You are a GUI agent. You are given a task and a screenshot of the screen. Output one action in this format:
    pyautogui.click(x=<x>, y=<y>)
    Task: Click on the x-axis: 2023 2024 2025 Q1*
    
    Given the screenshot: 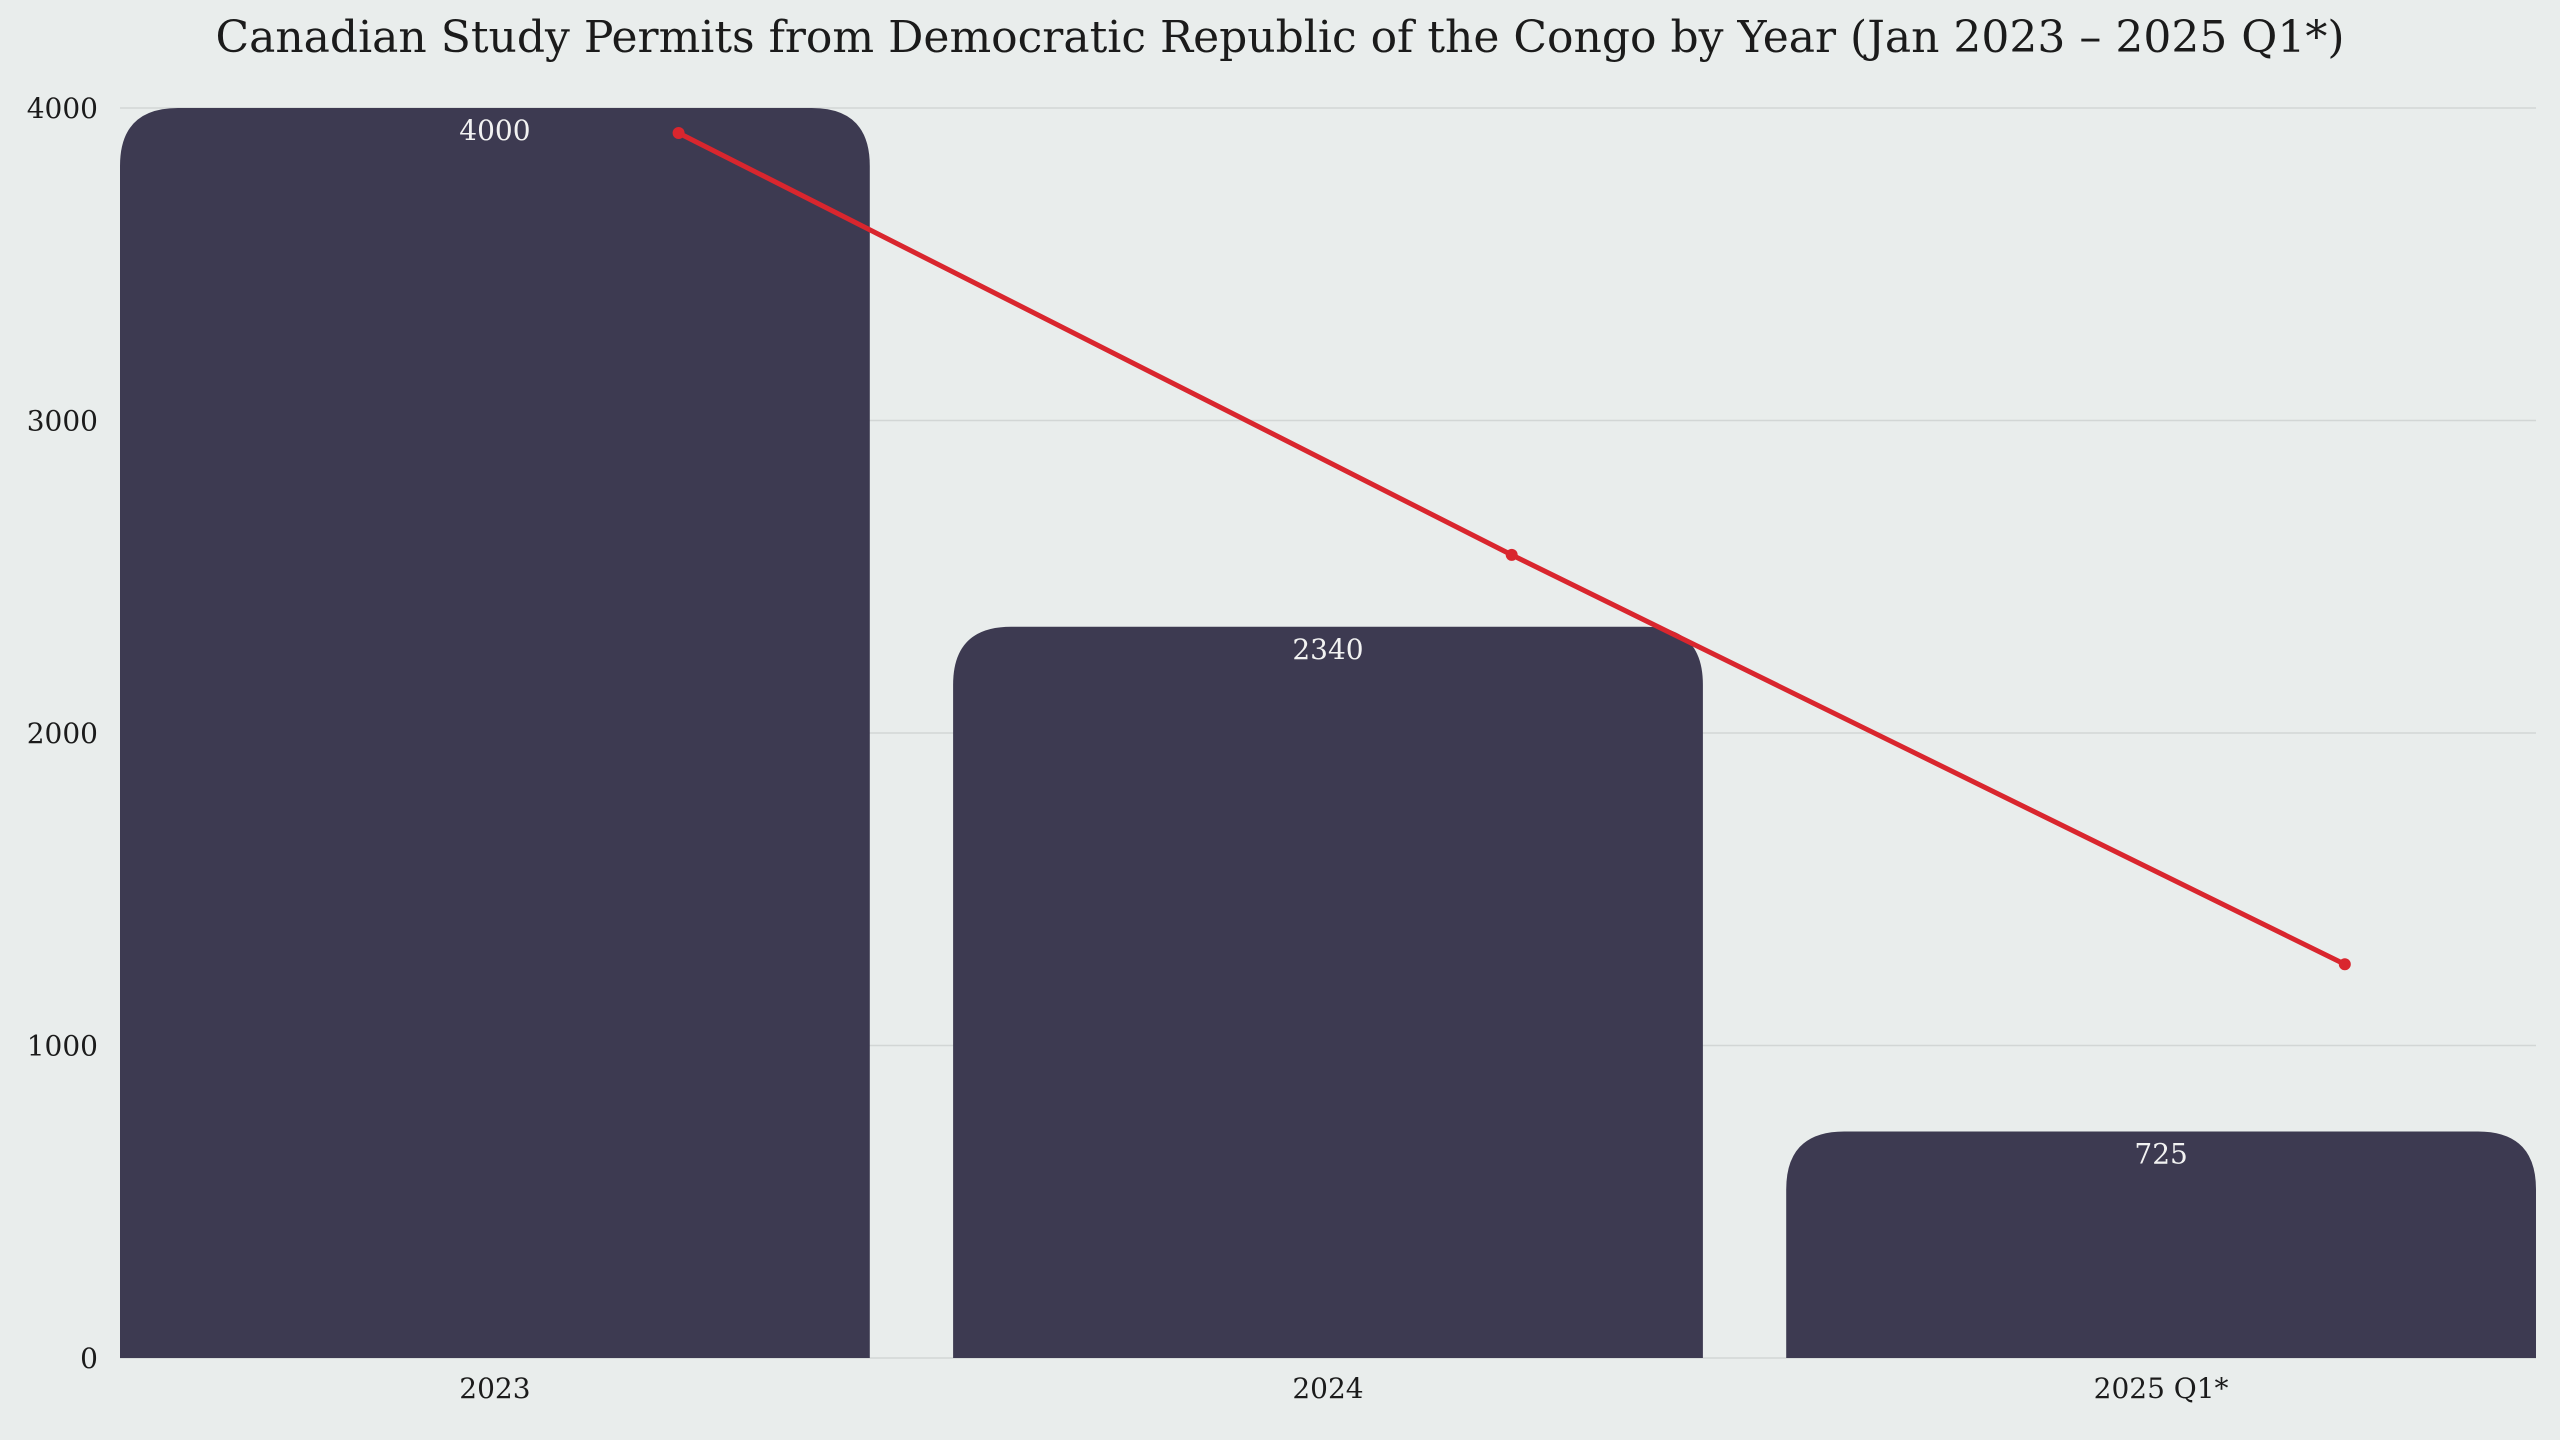 What is the action you would take?
    pyautogui.click(x=1343, y=1388)
    